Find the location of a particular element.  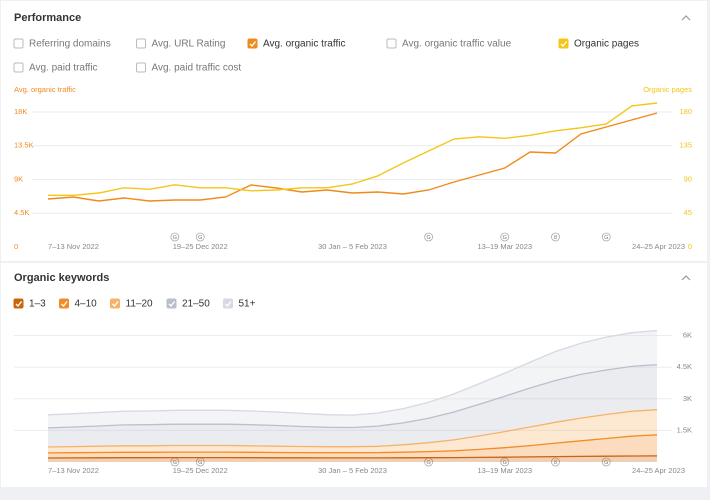

y-tick-label: 6K is located at coordinates (687, 335).